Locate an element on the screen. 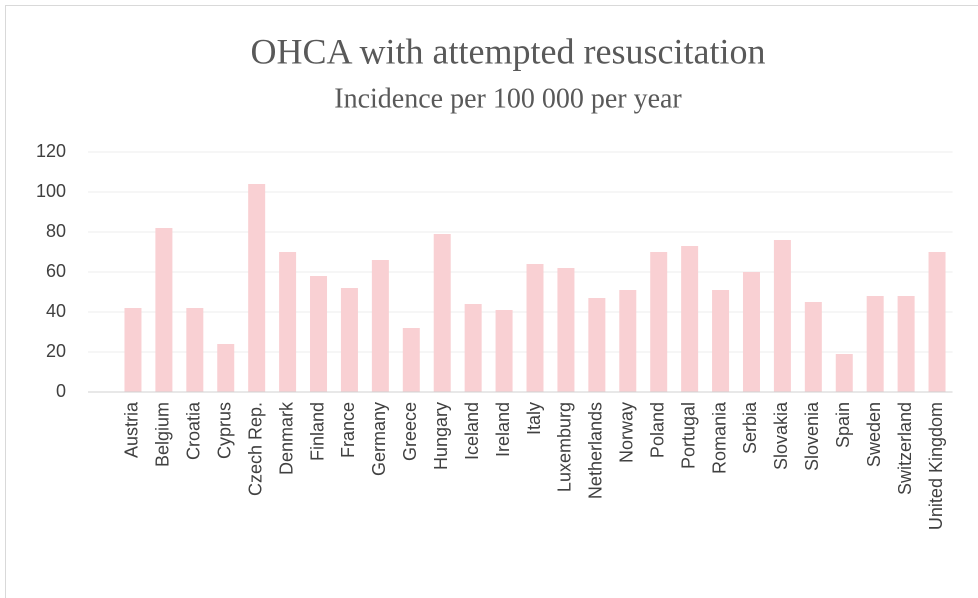 This screenshot has height=598, width=978. y-tick-label: 20 is located at coordinates (56, 351).